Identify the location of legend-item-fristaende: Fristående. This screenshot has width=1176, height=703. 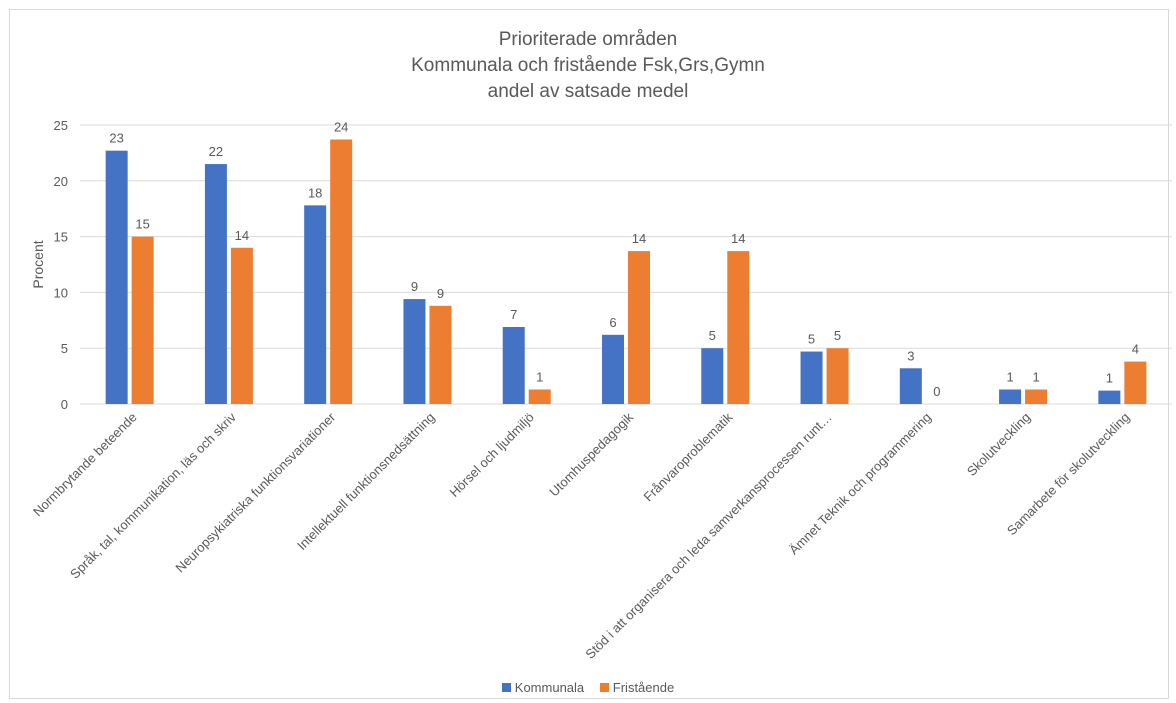
(637, 687).